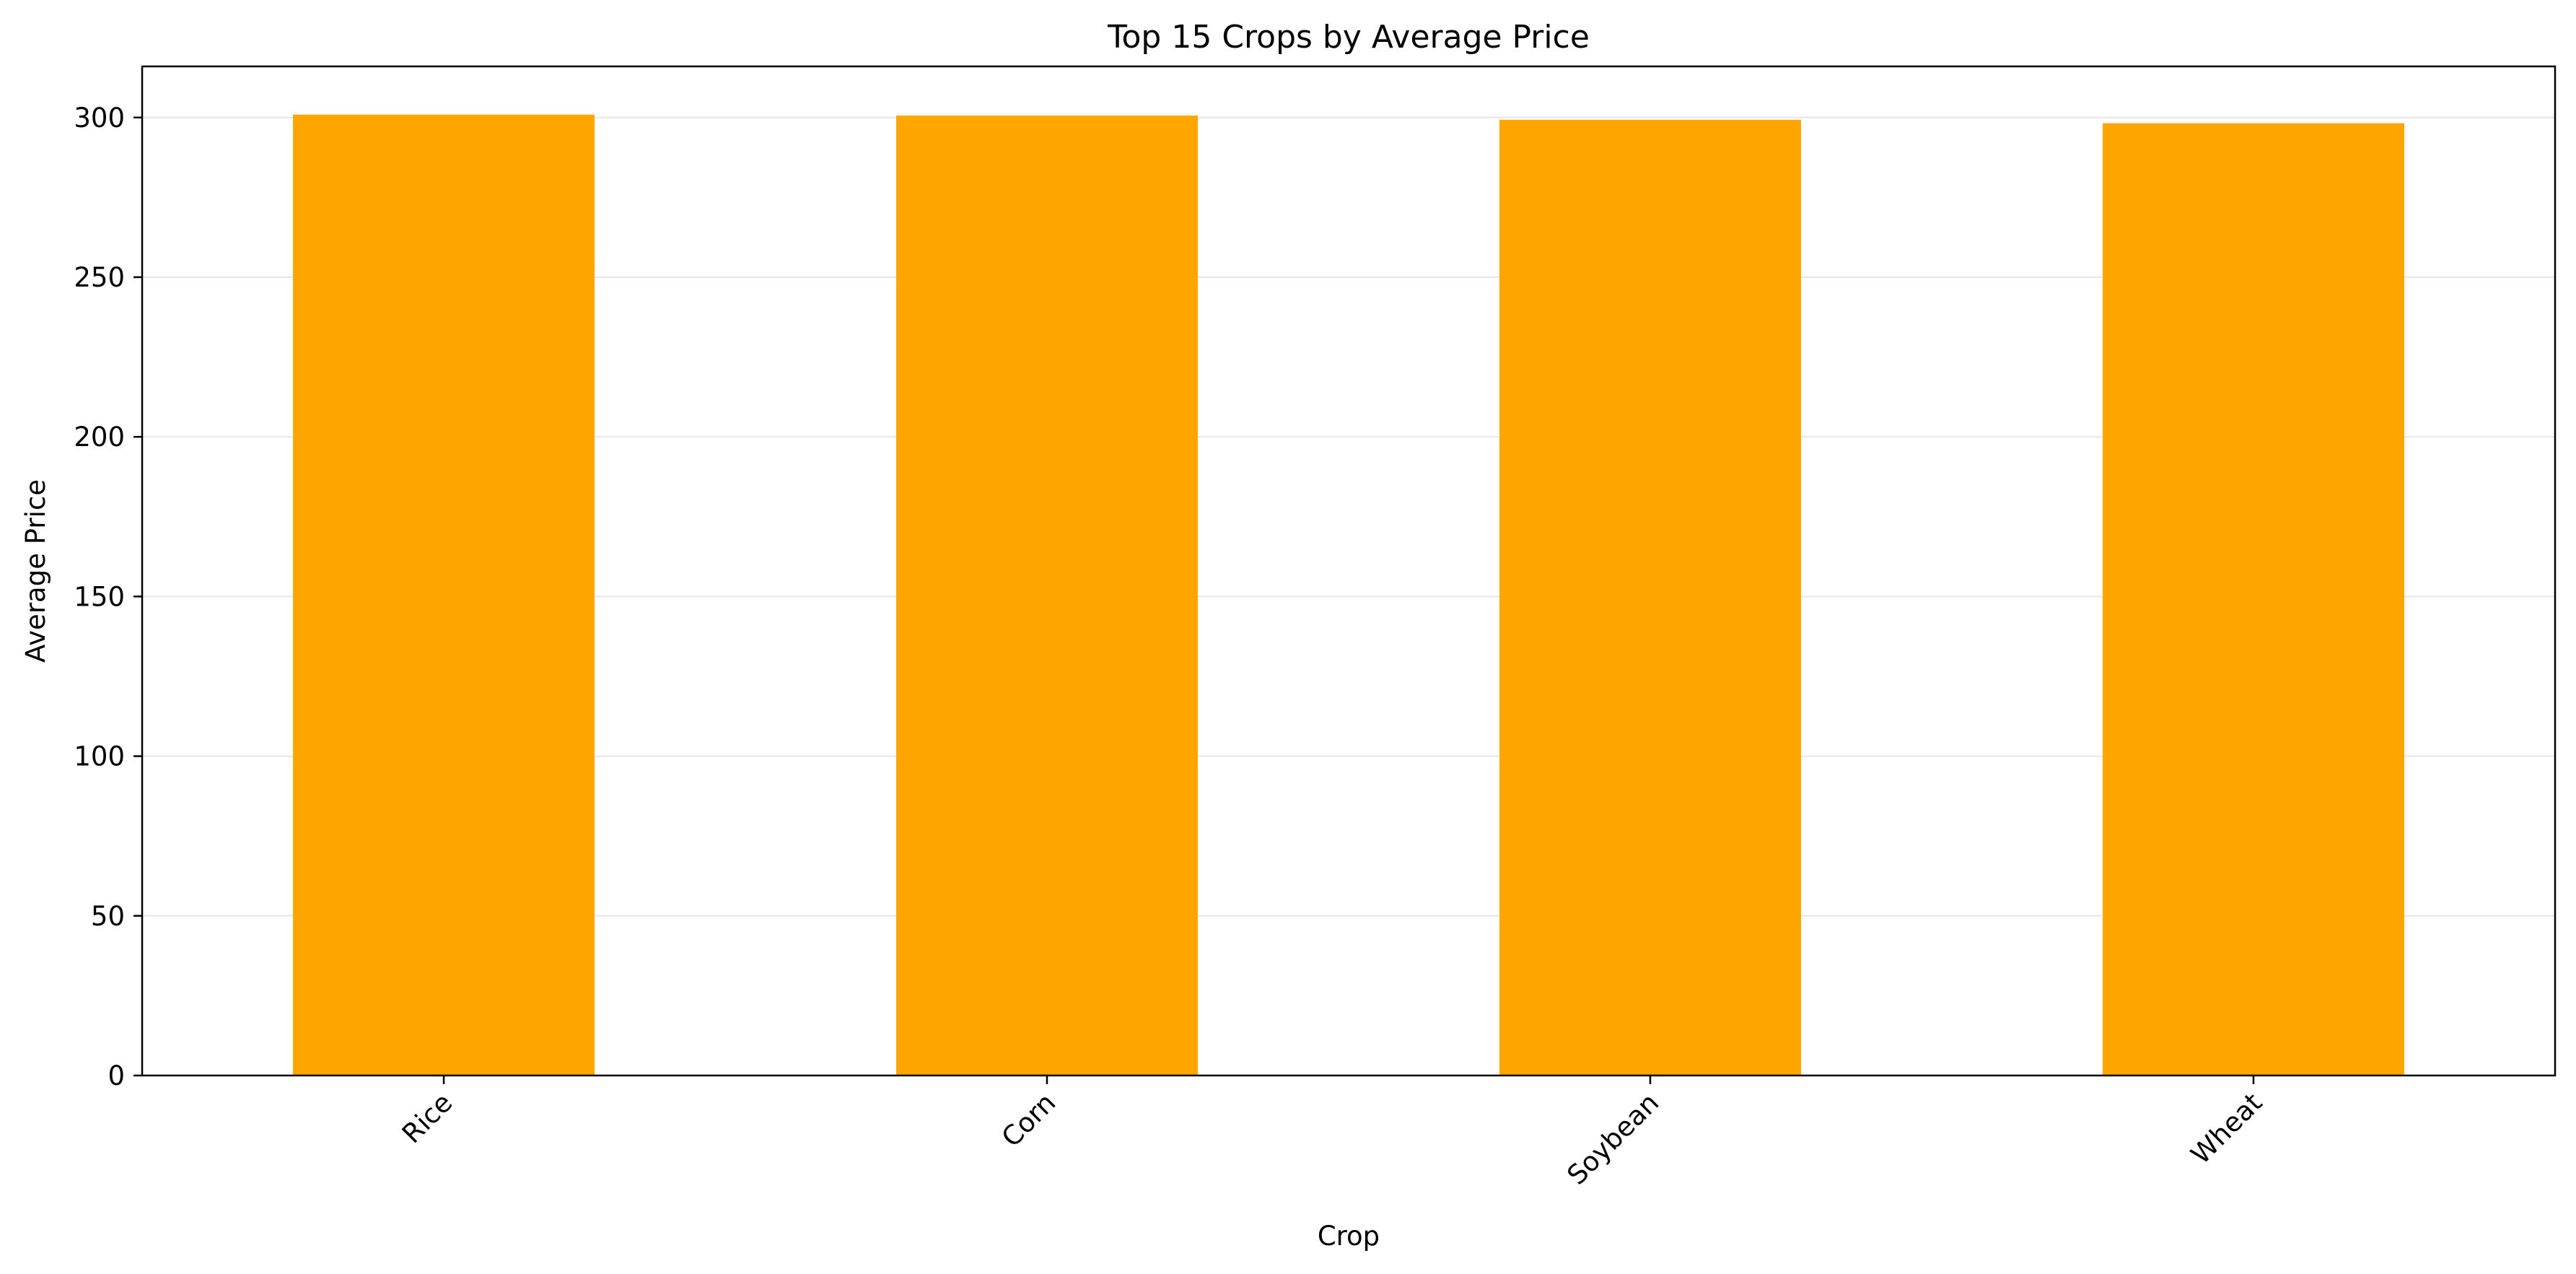 The width and height of the screenshot is (2576, 1274). Describe the element at coordinates (2226, 1128) in the screenshot. I see `x-tick-label-wheat: Wheat` at that location.